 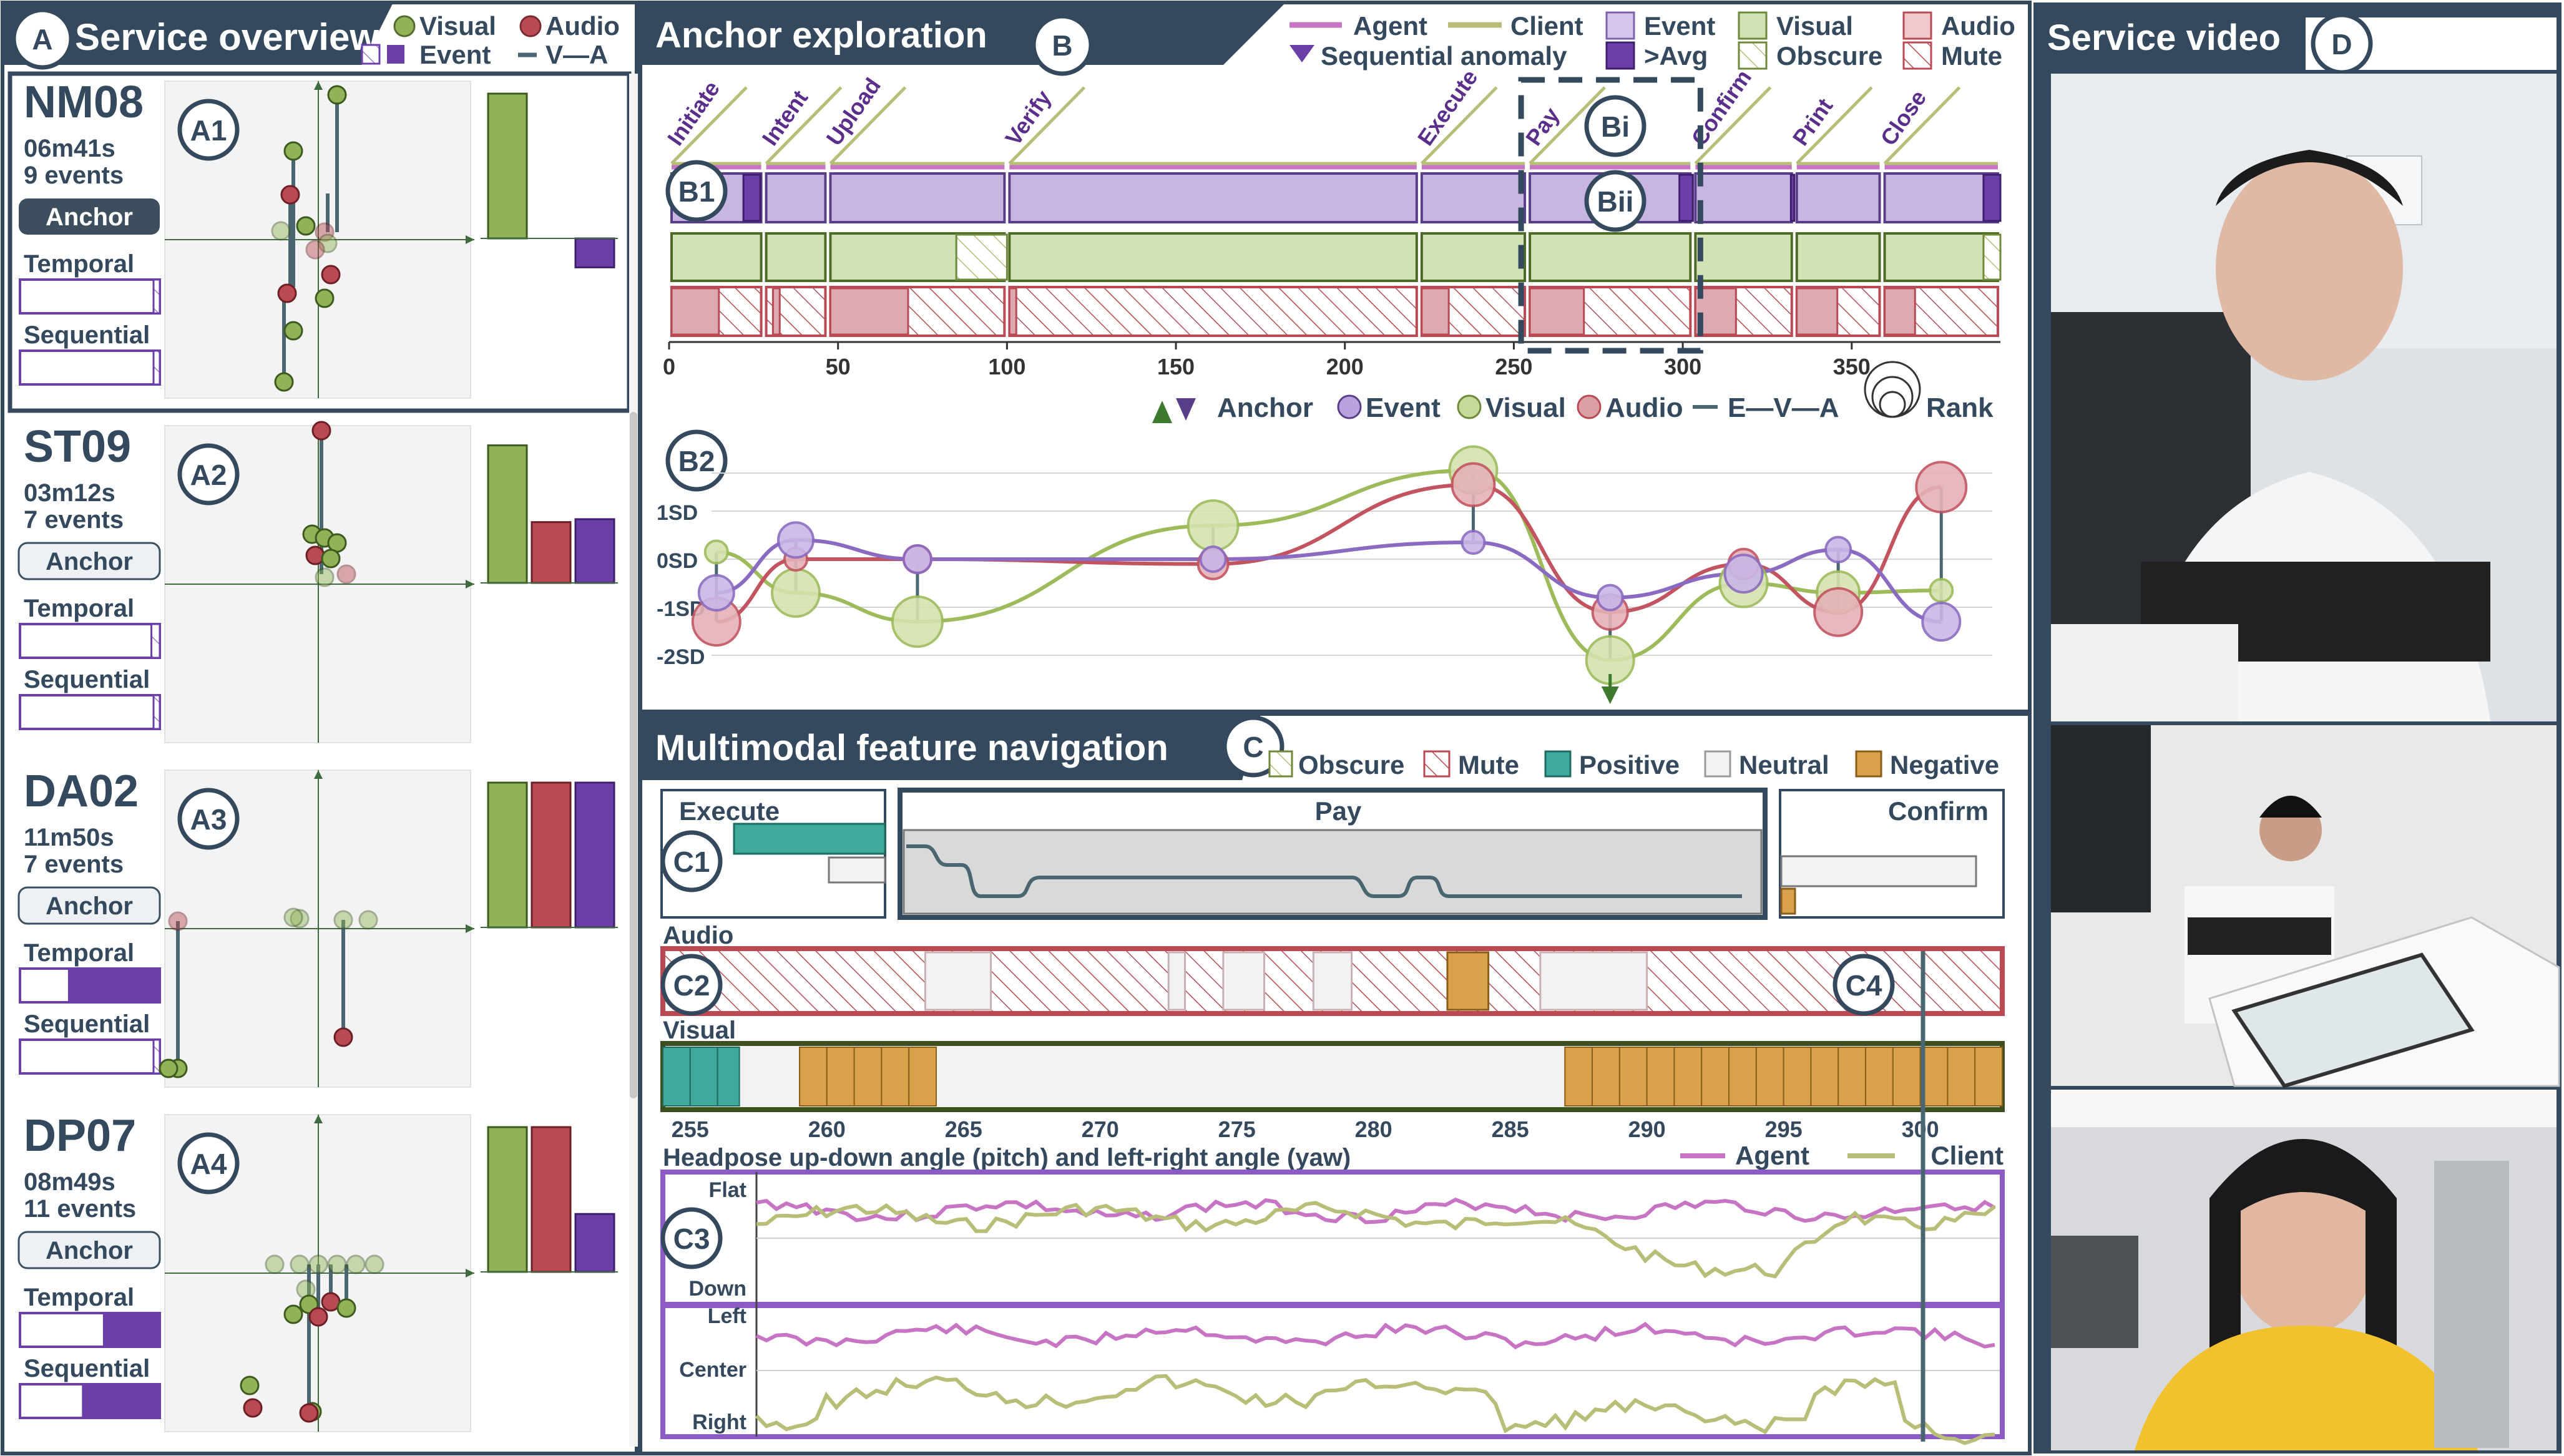 I want to click on legend-avg-swatch, so click(x=1620, y=55).